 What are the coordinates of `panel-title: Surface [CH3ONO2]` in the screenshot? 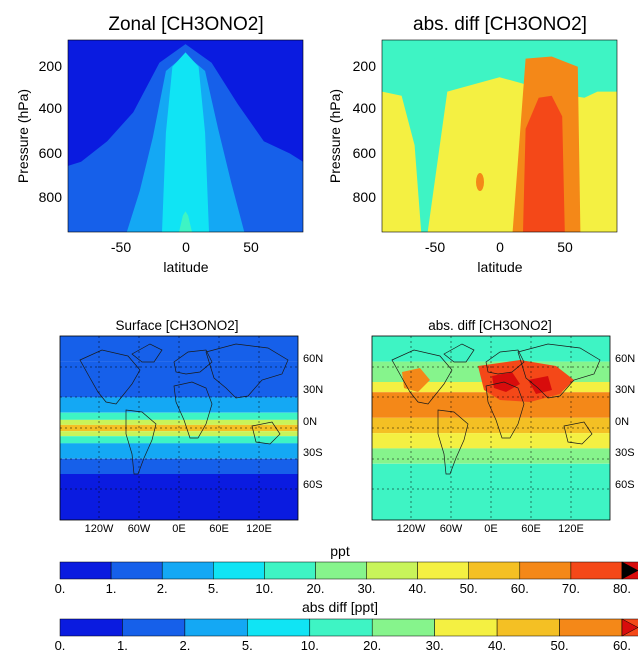 It's located at (176, 325).